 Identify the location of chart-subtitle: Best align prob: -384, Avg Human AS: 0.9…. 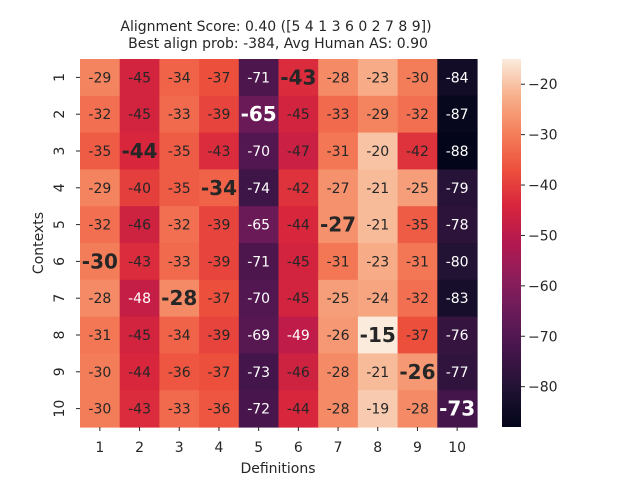
(278, 44).